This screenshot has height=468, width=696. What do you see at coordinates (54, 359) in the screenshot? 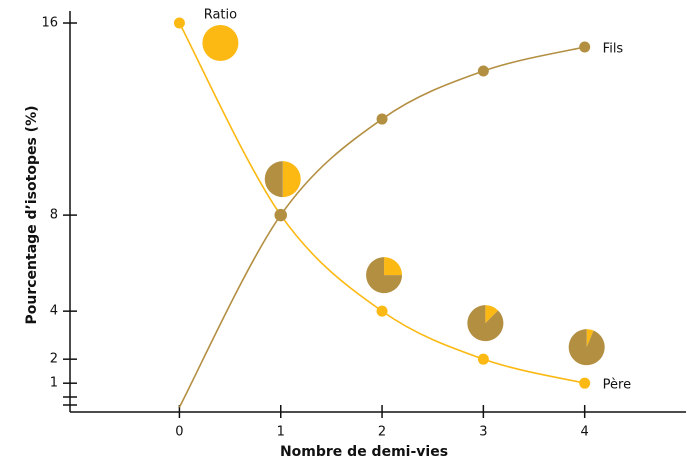
I see `y-tick-label: 2` at bounding box center [54, 359].